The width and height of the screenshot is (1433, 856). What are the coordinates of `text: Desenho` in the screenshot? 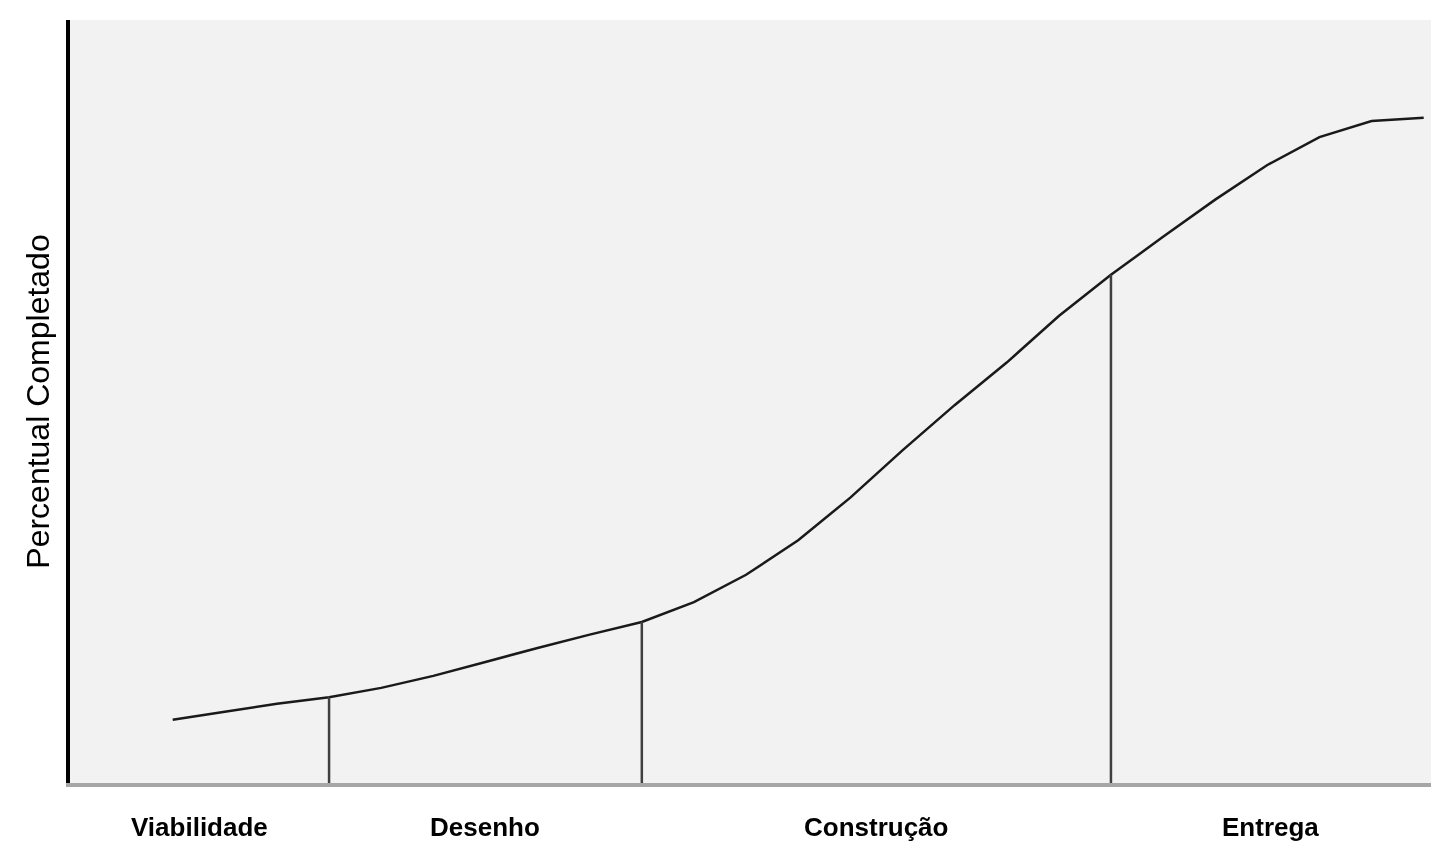 It's located at (485, 827).